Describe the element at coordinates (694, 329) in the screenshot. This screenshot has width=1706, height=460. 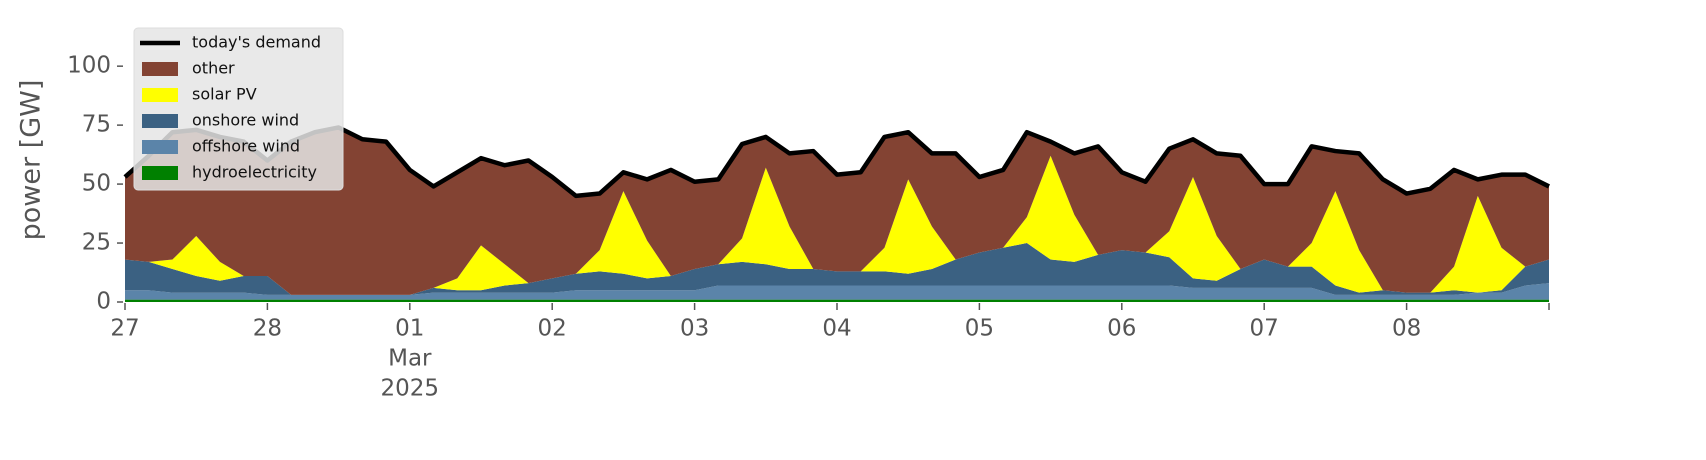
I see `x-tick-label: 03` at that location.